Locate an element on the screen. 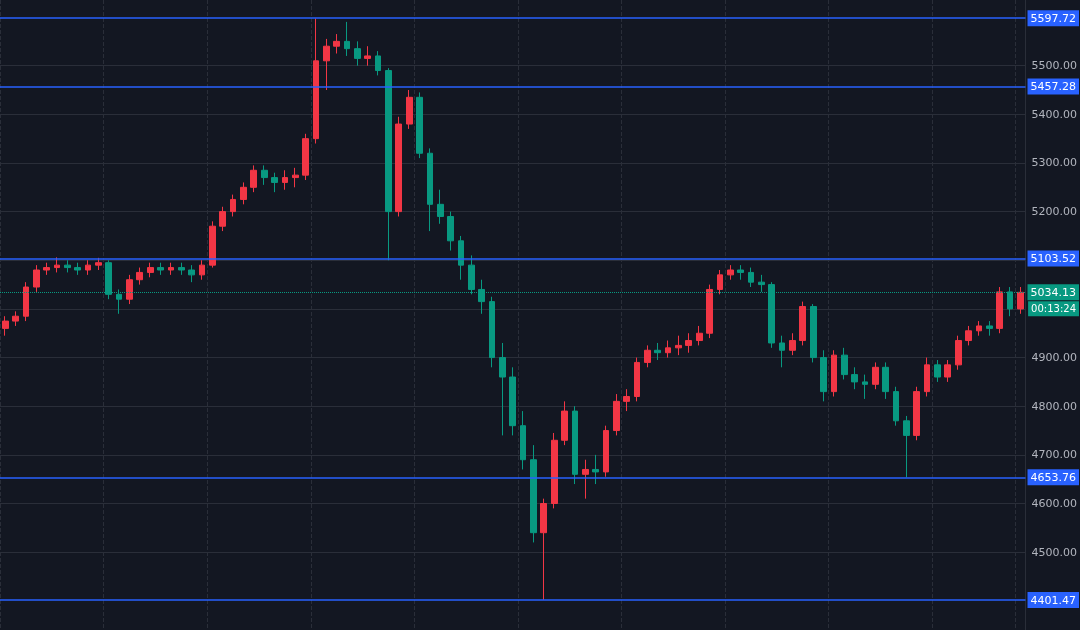  y-tick-label: 5400.00 is located at coordinates (1054, 114).